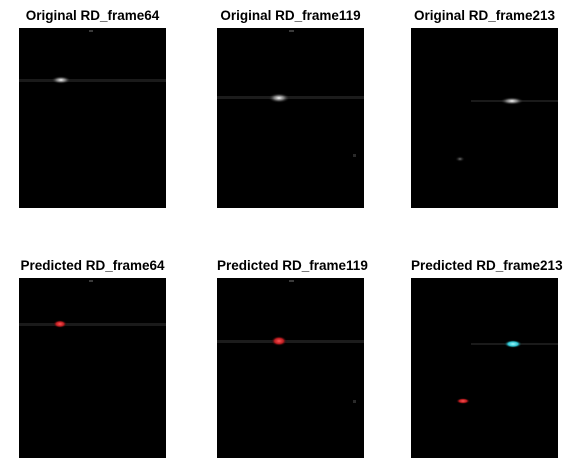  I want to click on target-blob-dim, so click(460, 159).